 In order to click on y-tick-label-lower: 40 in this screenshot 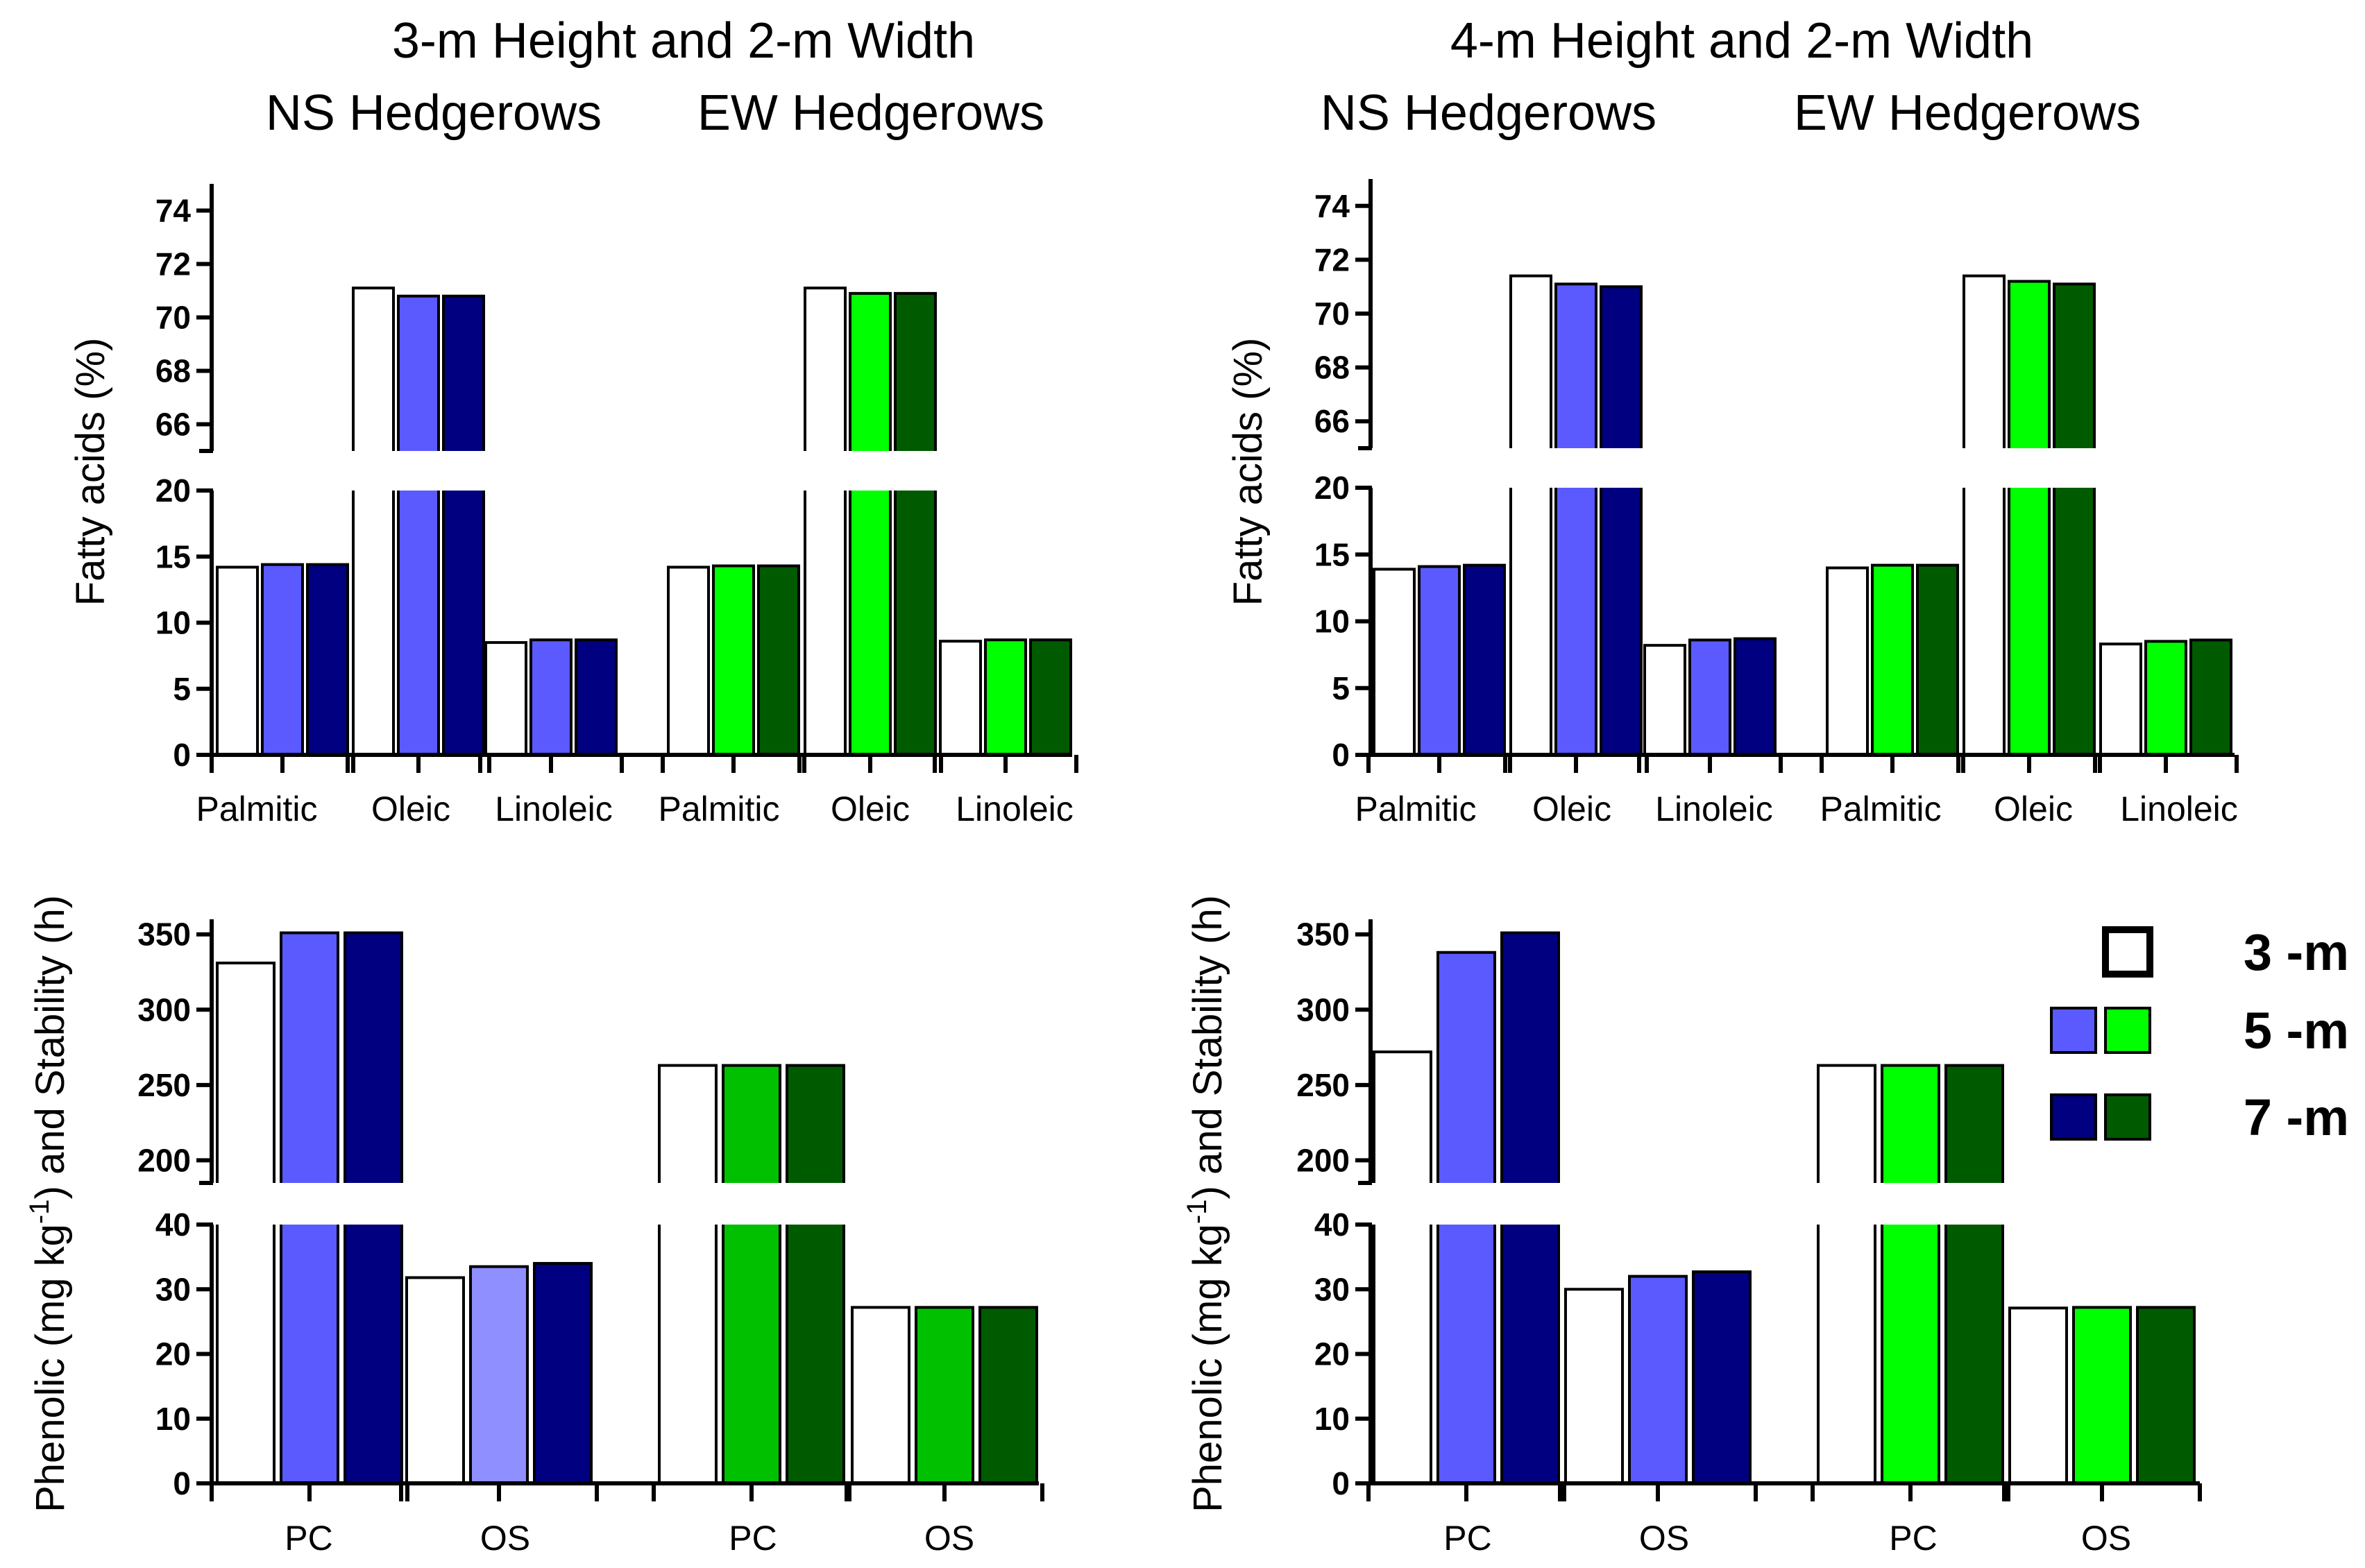, I will do `click(173, 1225)`.